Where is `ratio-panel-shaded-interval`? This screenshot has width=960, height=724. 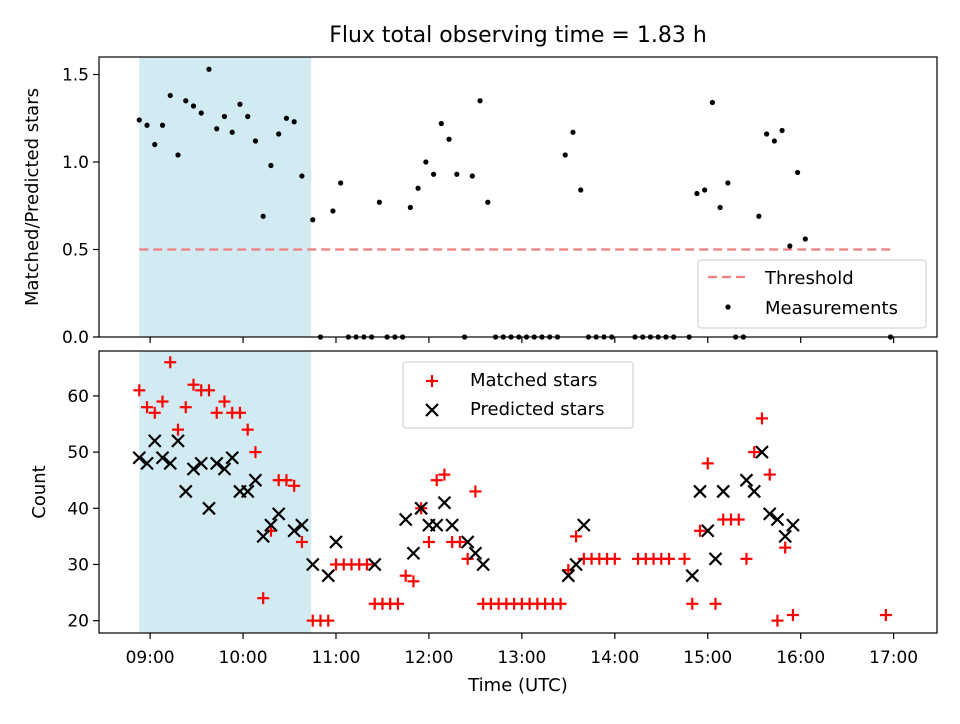
ratio-panel-shaded-interval is located at coordinates (225, 197).